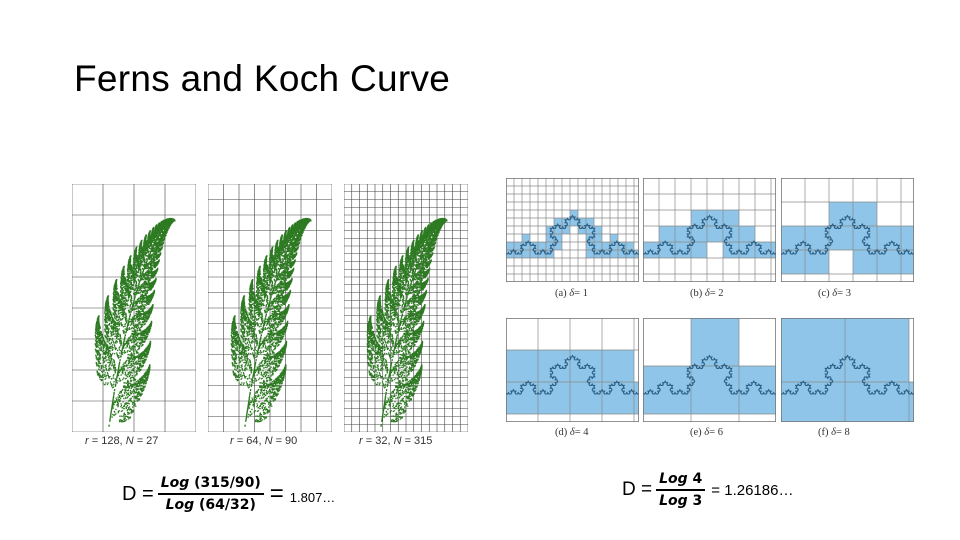 This screenshot has height=540, width=960. I want to click on koch-box-grid-a, so click(572, 230).